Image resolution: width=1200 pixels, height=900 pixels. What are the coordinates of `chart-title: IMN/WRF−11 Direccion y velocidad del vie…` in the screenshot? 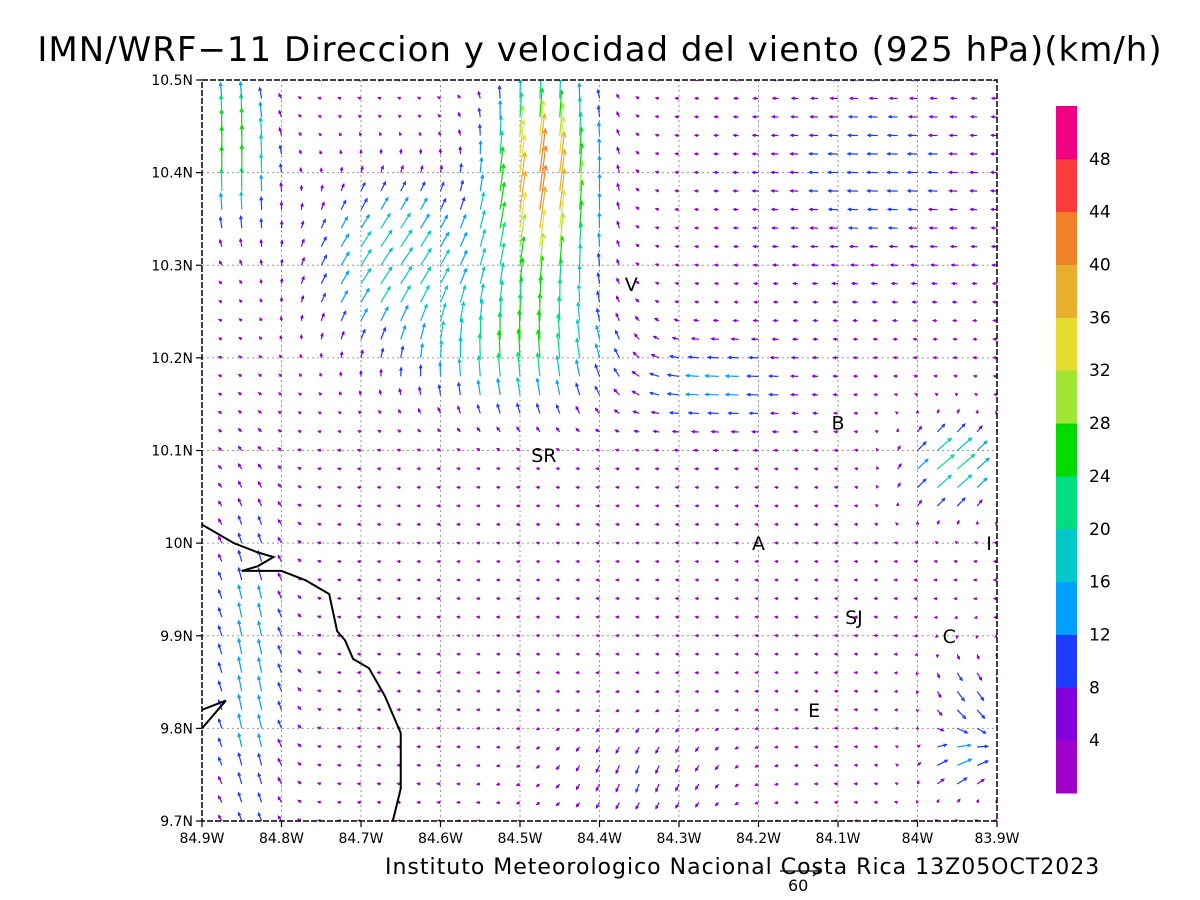 It's located at (600, 50).